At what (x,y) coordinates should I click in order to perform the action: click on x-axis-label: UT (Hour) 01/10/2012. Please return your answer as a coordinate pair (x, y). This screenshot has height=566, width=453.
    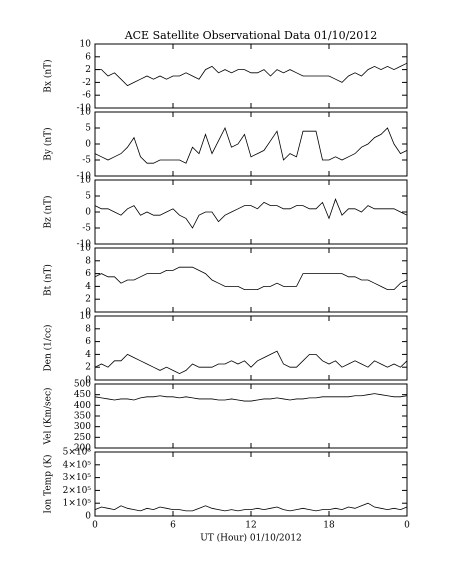
    Looking at the image, I should click on (251, 538).